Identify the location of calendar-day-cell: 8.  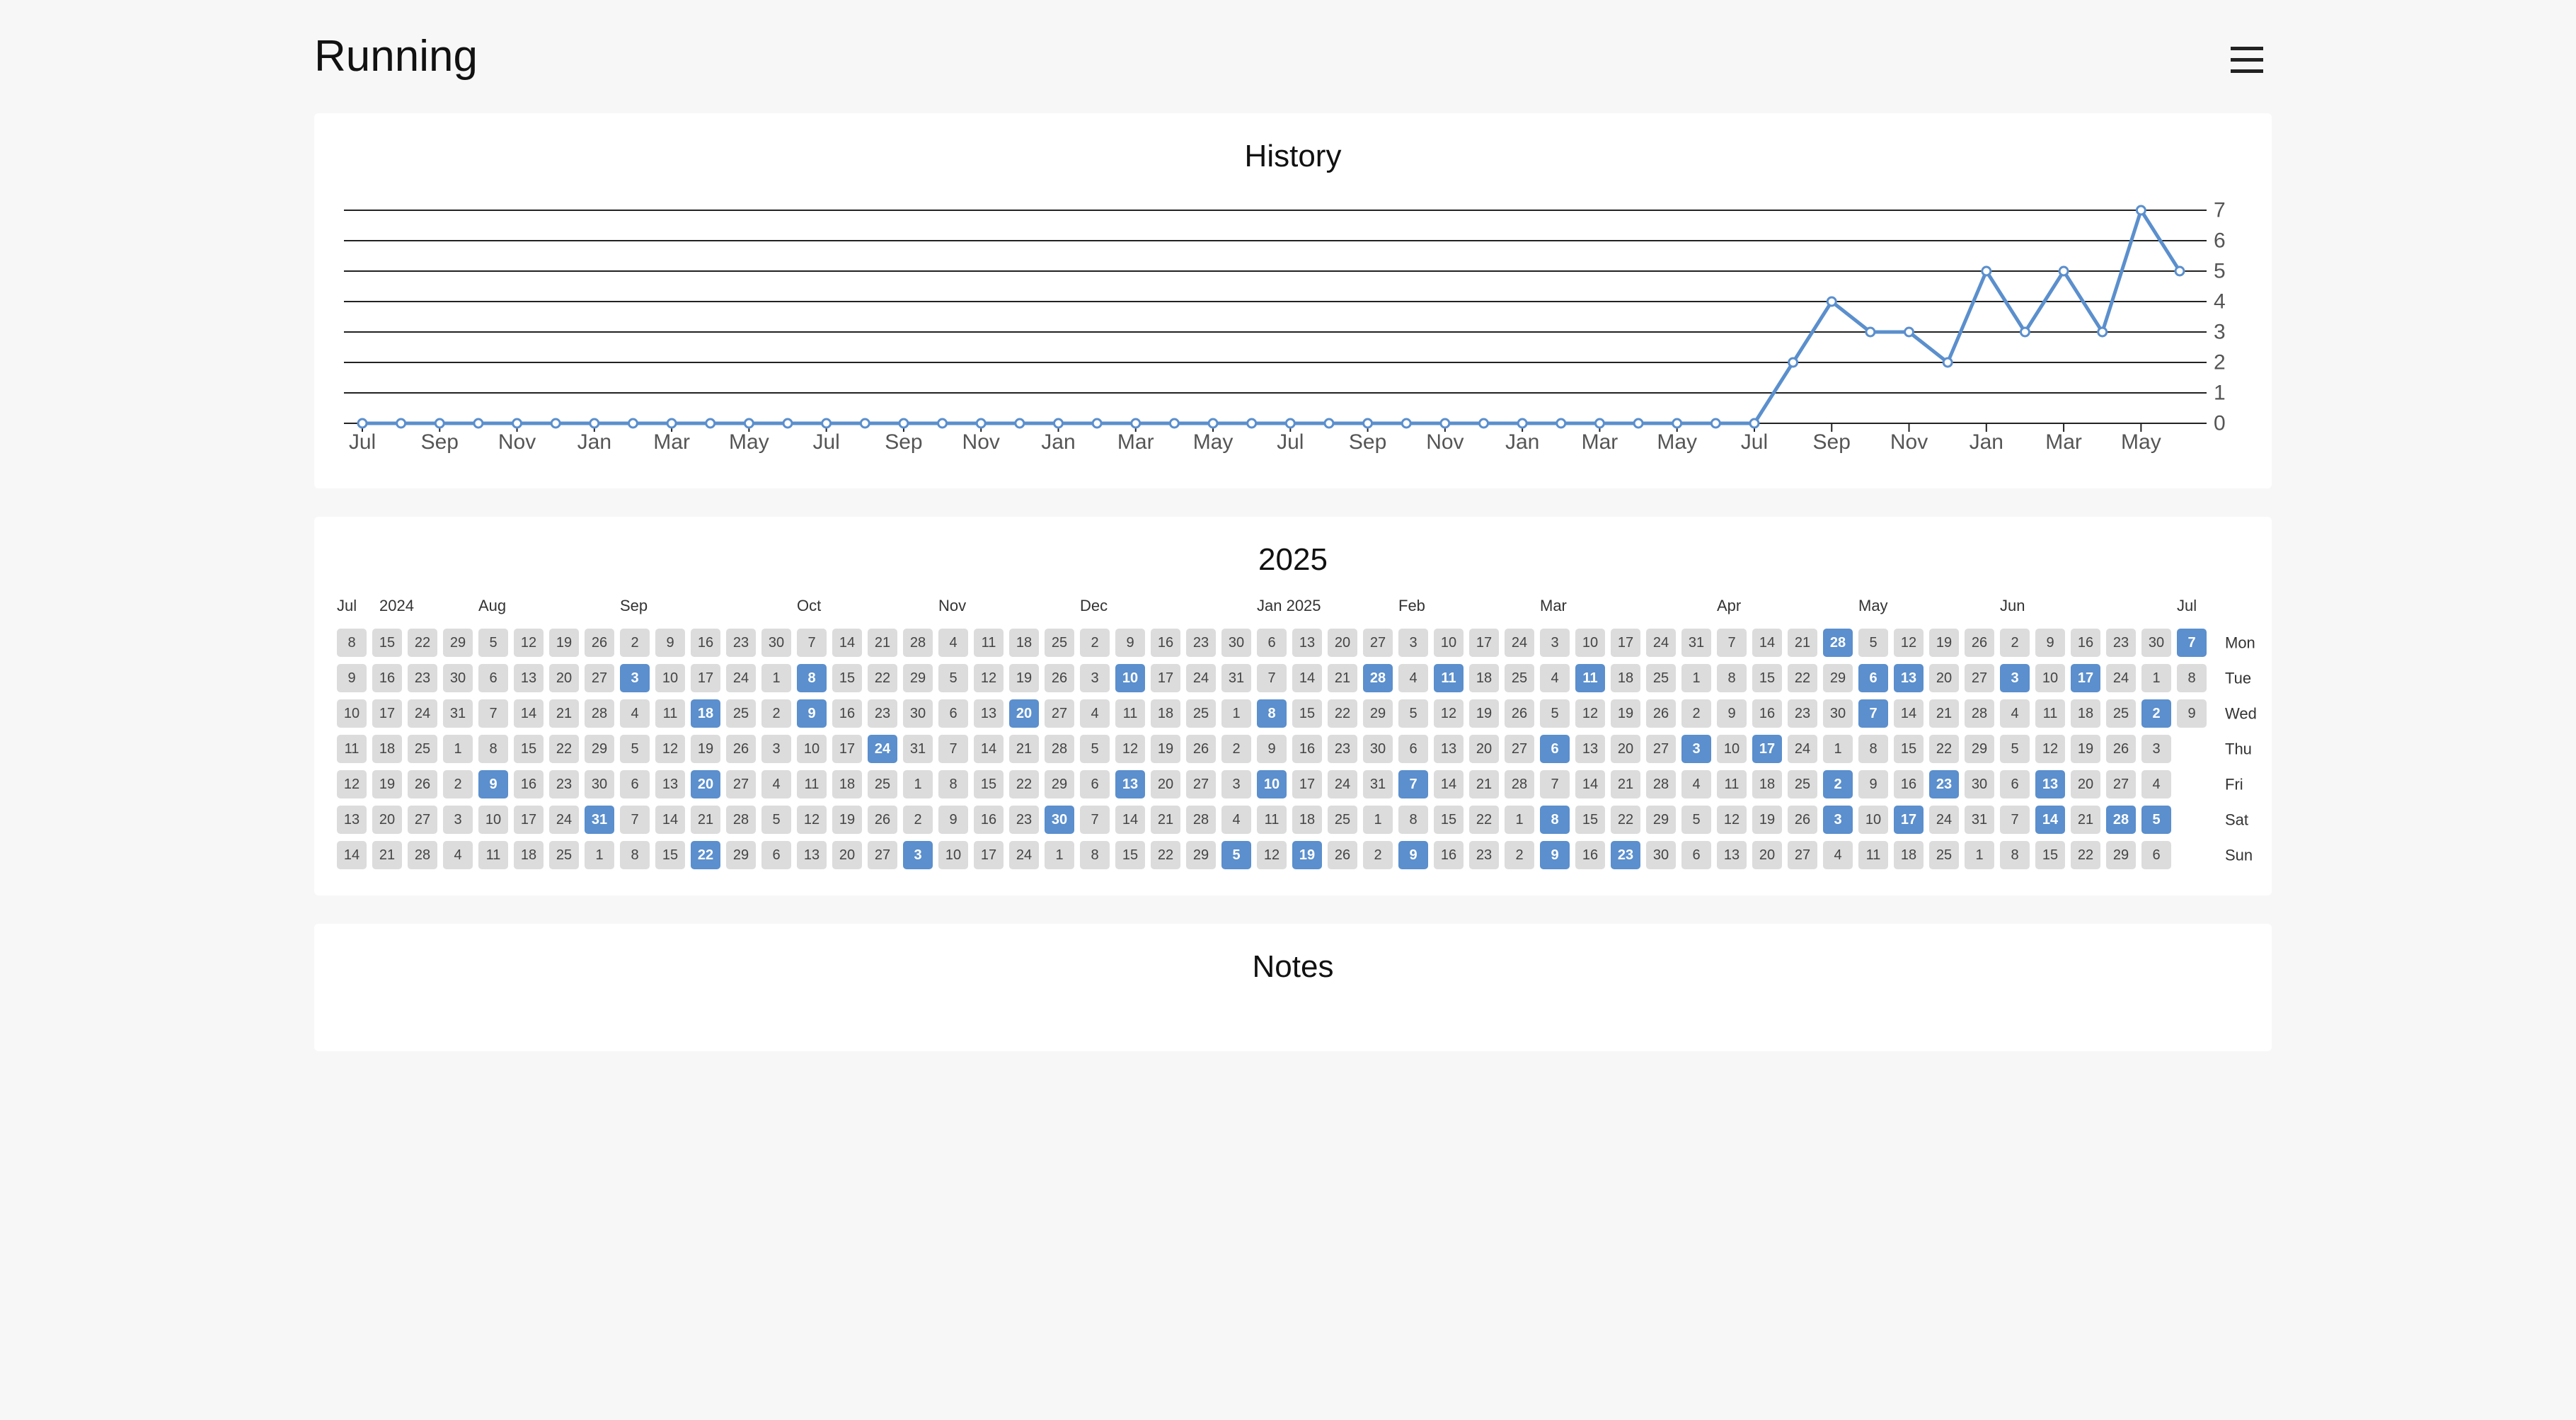
(1873, 749).